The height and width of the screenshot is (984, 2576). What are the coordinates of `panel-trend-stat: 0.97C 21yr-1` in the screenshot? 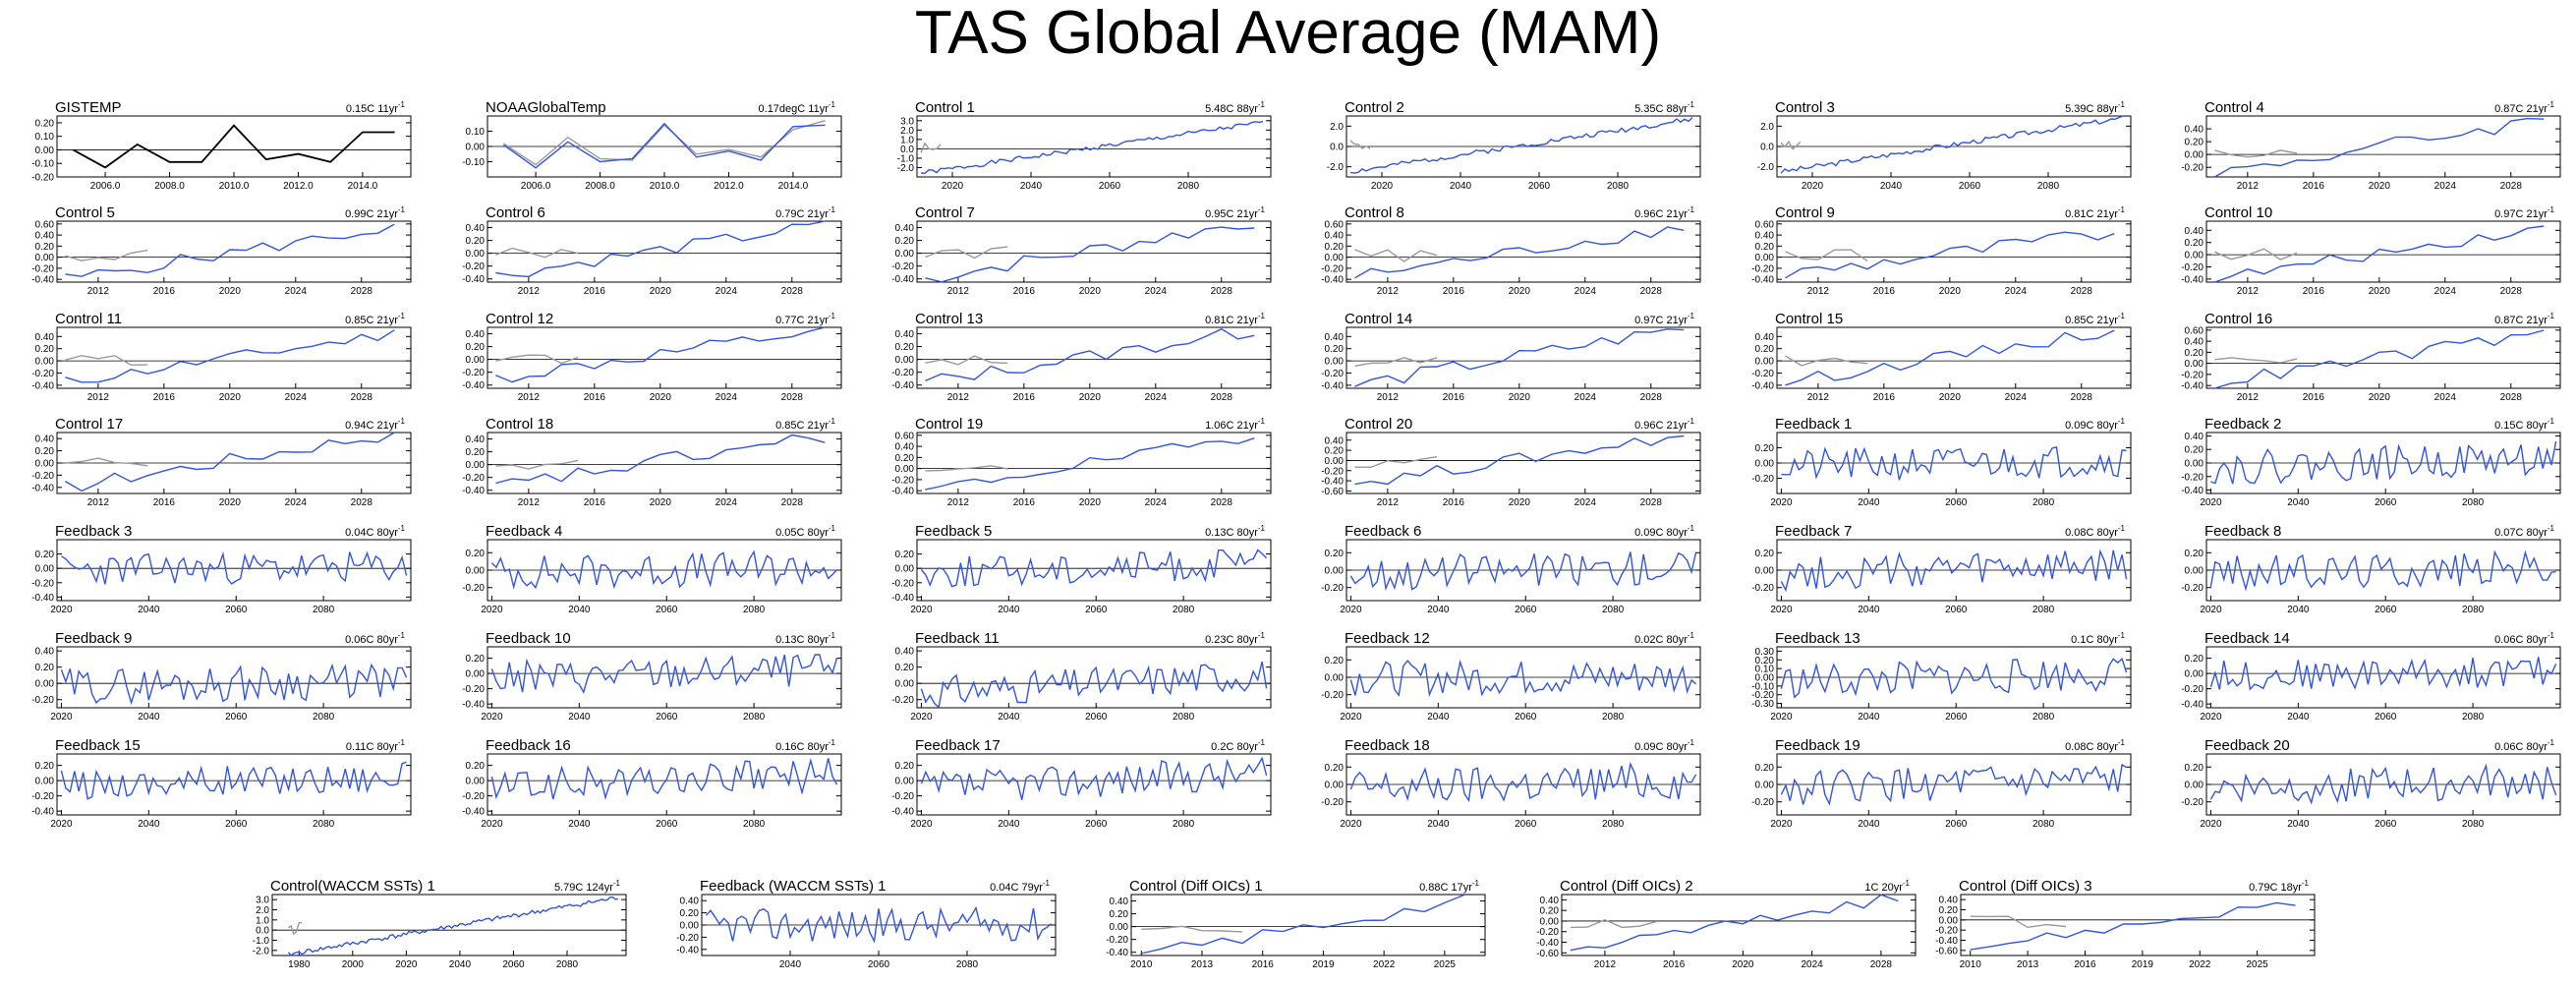 It's located at (1664, 319).